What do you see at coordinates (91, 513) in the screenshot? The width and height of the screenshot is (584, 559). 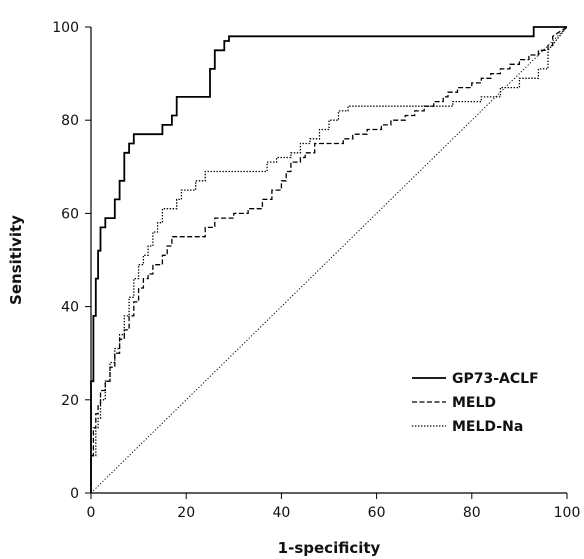 I see `x-tick-label: 0` at bounding box center [91, 513].